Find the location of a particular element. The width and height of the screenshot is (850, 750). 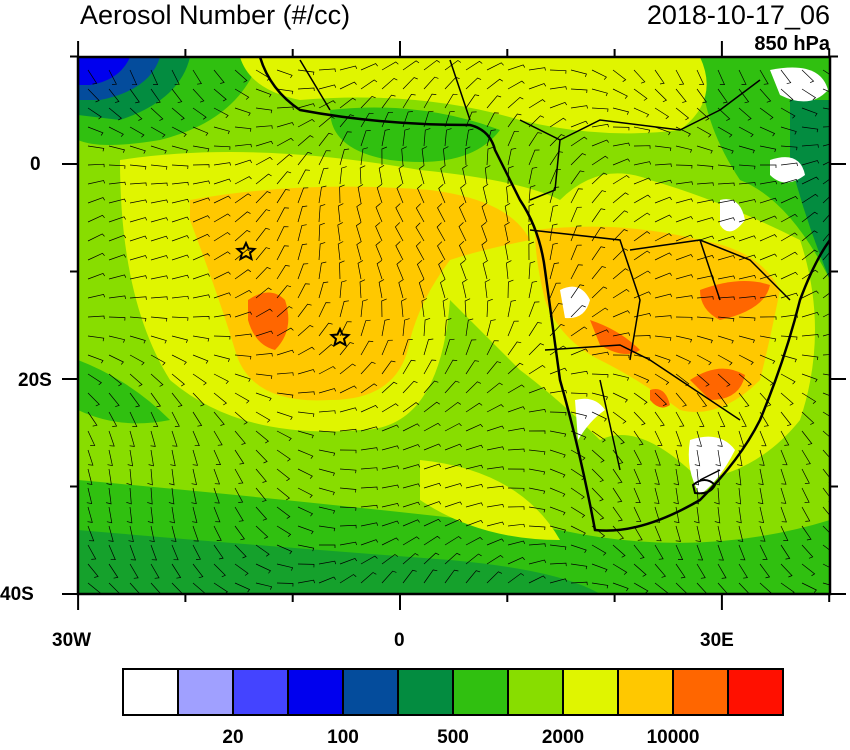

plot-title: Aerosol Number (#/cc) is located at coordinates (215, 15).